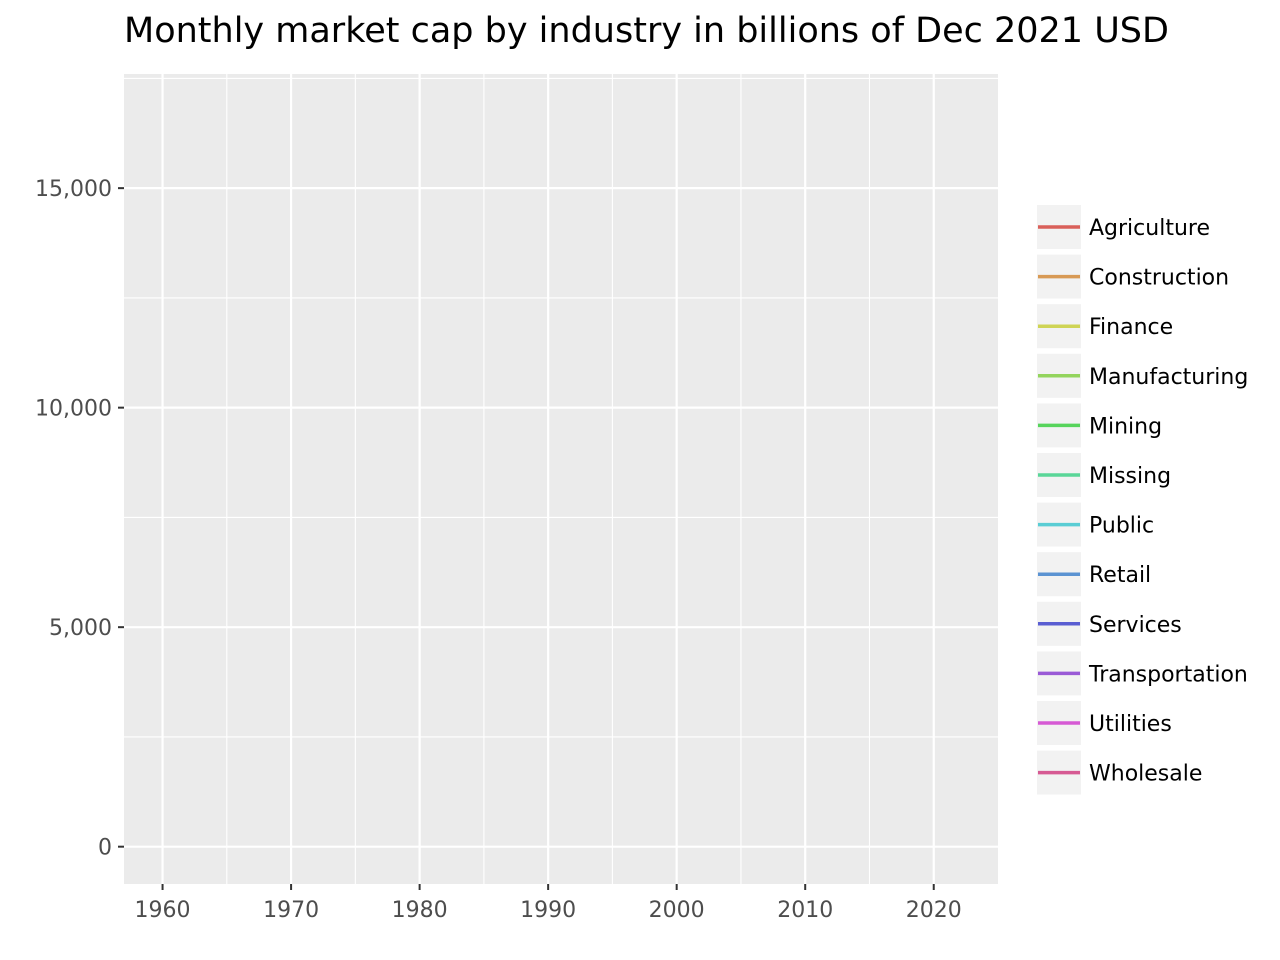 The image size is (1280, 960). I want to click on legend-item: Agriculture, so click(1123, 227).